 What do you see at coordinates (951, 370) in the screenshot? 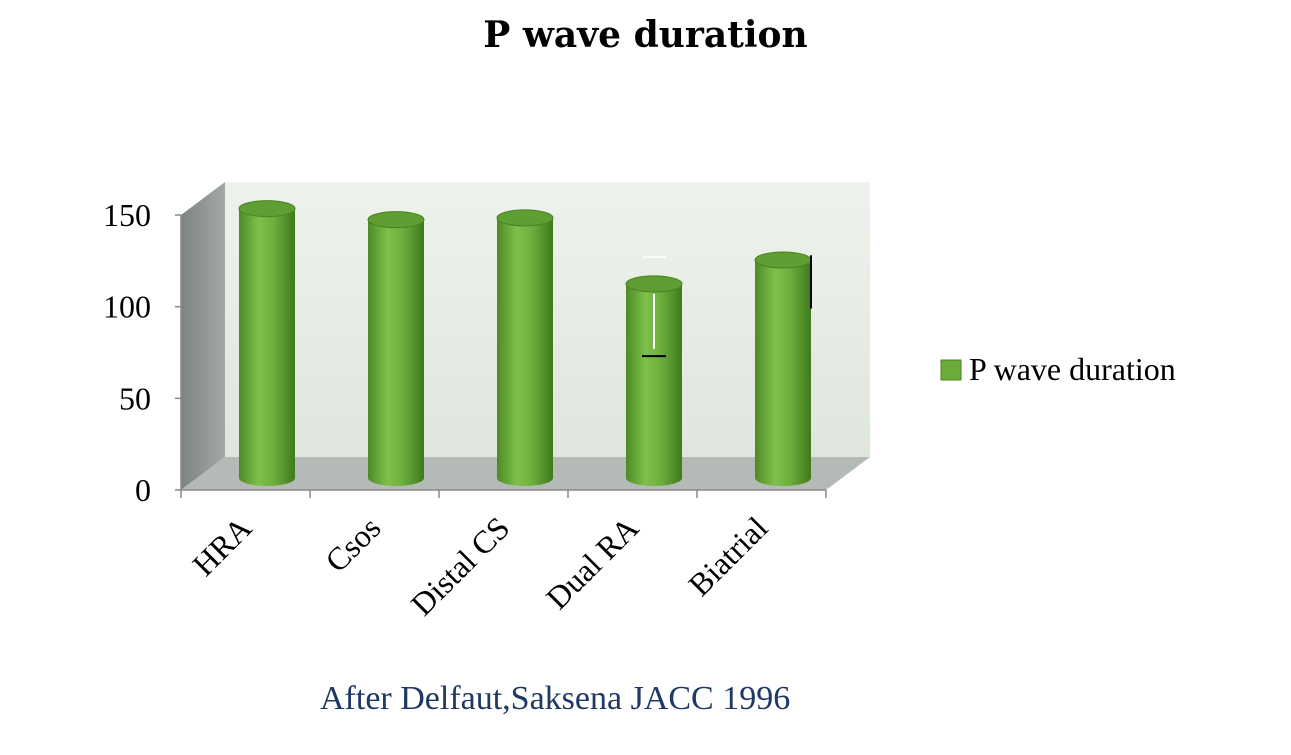
I see `legend-swatch` at bounding box center [951, 370].